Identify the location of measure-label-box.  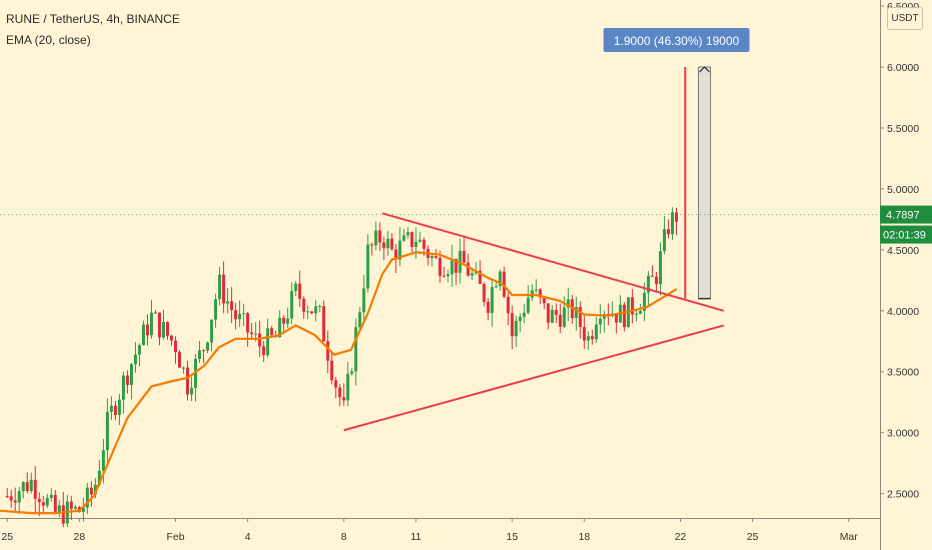
(676, 40).